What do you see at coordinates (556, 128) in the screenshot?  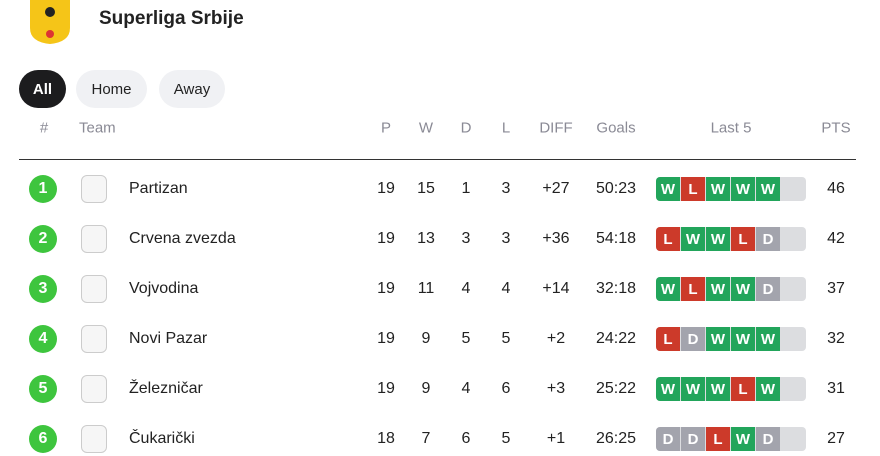 I see `column-header: DIFF` at bounding box center [556, 128].